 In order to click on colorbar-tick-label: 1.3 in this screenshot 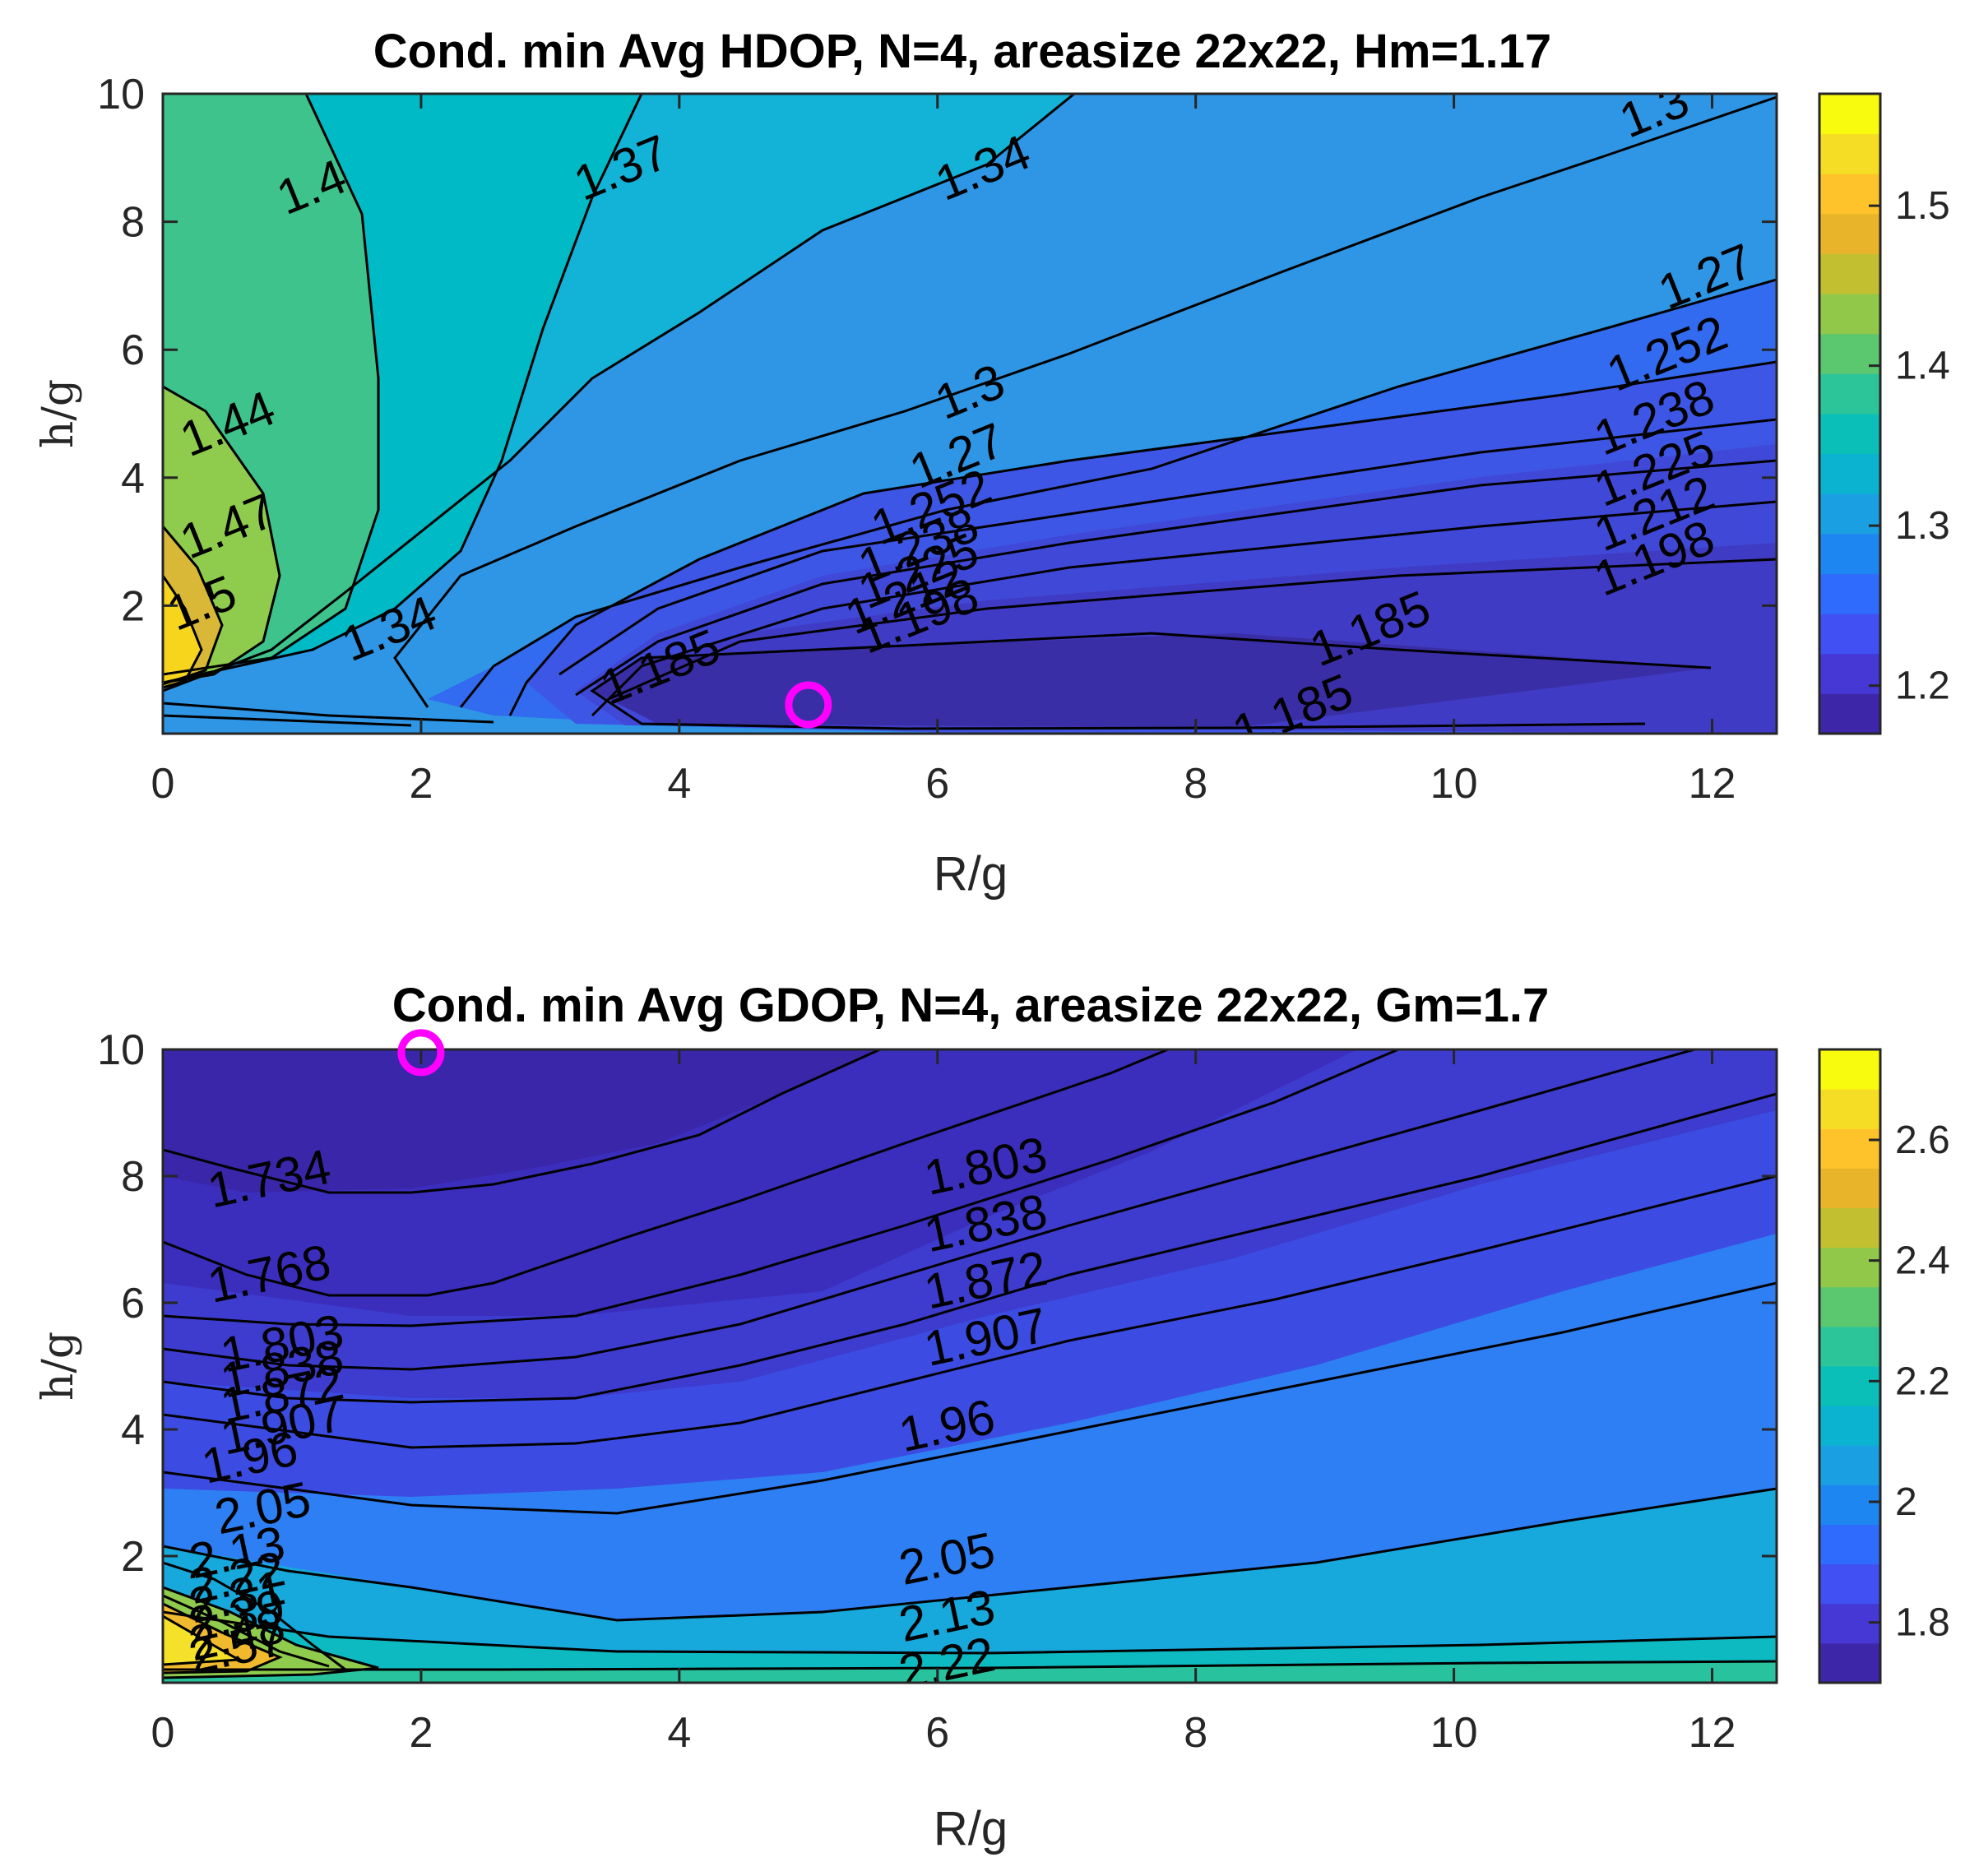, I will do `click(1923, 526)`.